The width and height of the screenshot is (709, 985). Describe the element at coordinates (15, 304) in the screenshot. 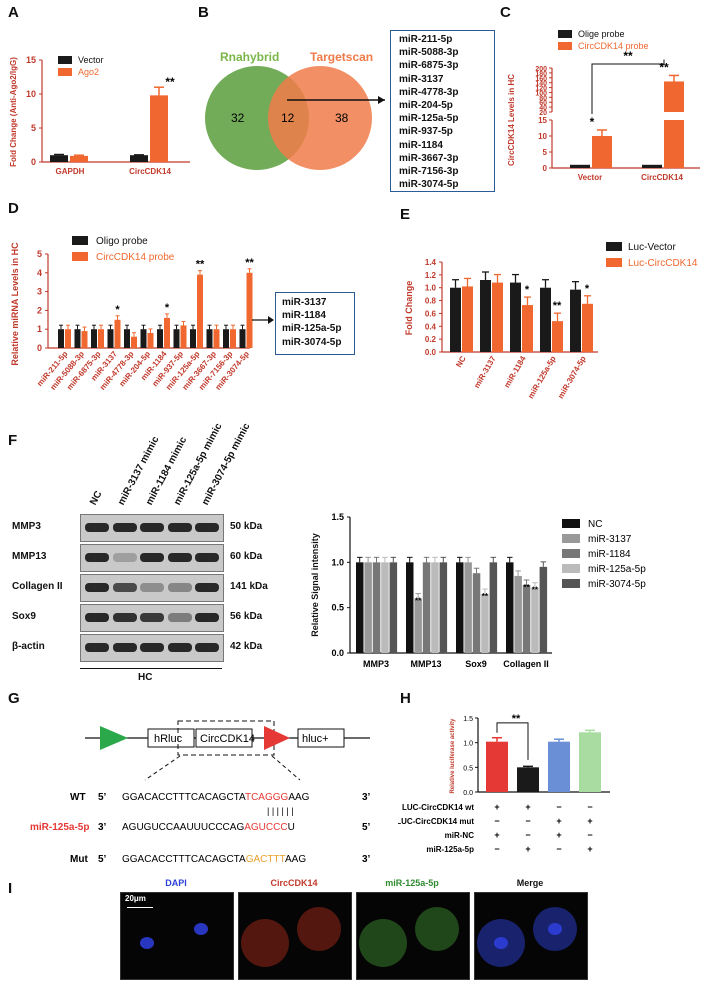

I see `y-axis-label: Relative miRNA Levels in HC` at that location.